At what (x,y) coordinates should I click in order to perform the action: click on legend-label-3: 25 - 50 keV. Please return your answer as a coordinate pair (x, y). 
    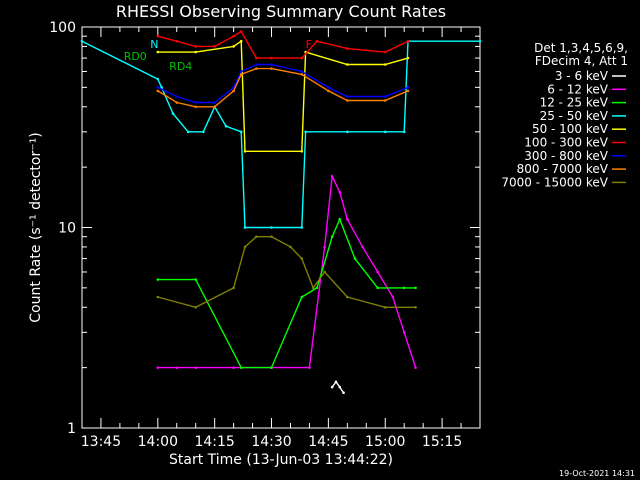
    Looking at the image, I should click on (574, 116).